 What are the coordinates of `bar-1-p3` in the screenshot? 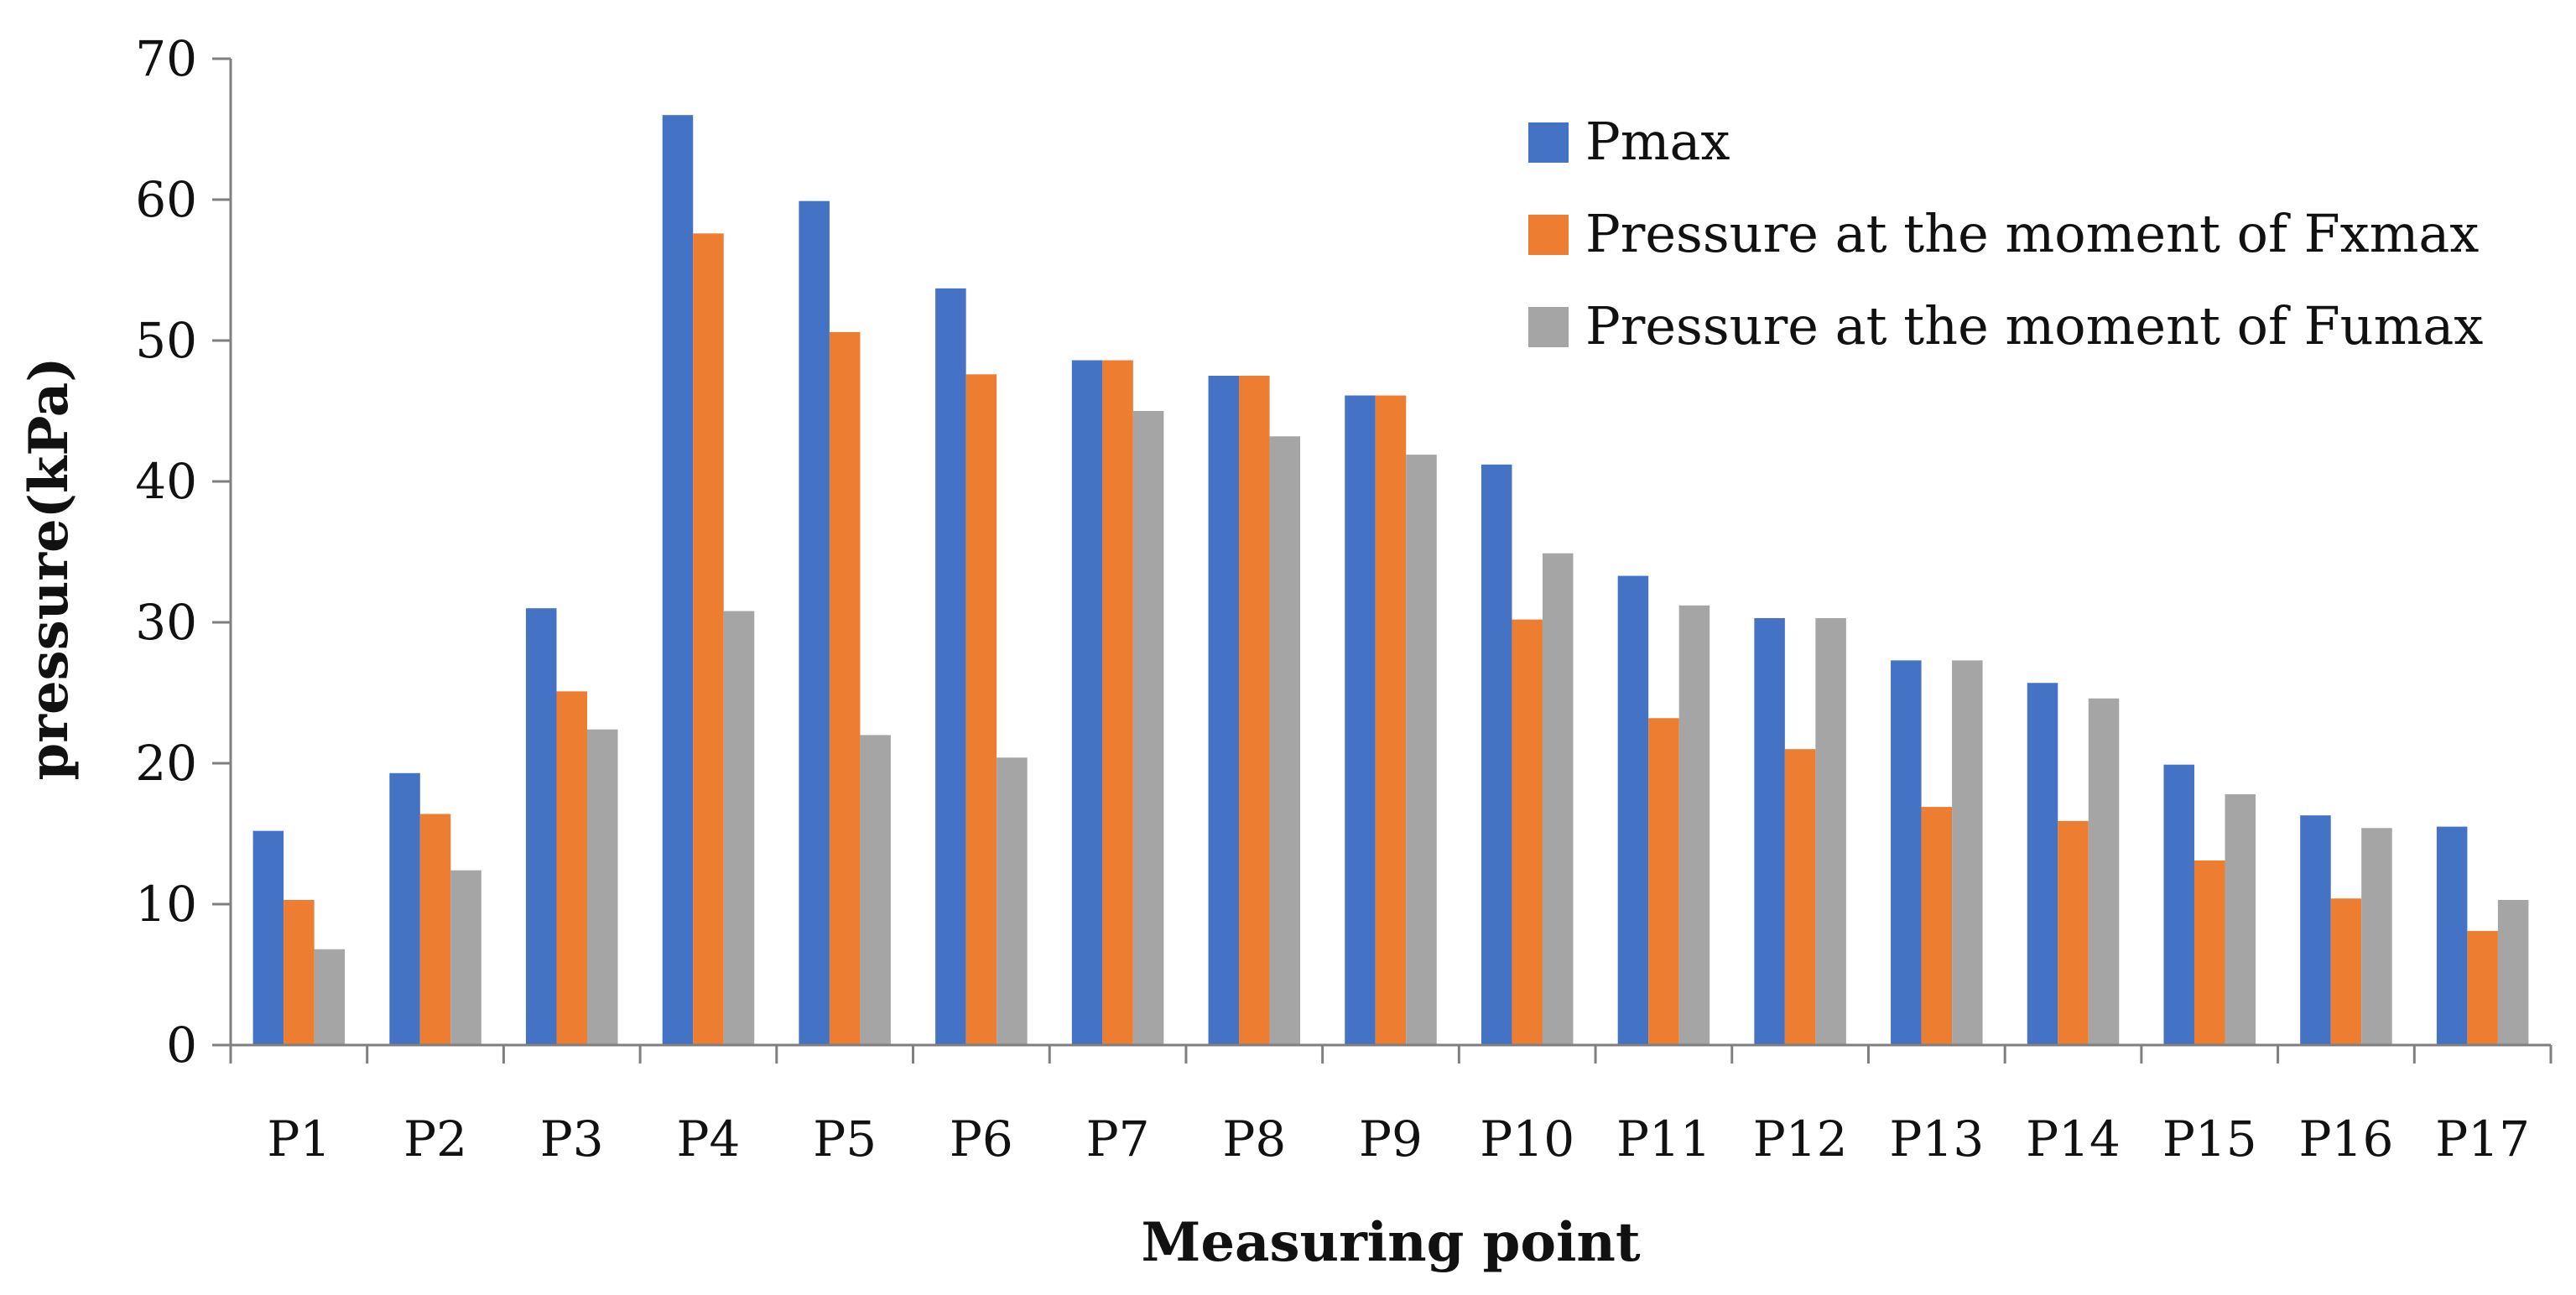 It's located at (541, 826).